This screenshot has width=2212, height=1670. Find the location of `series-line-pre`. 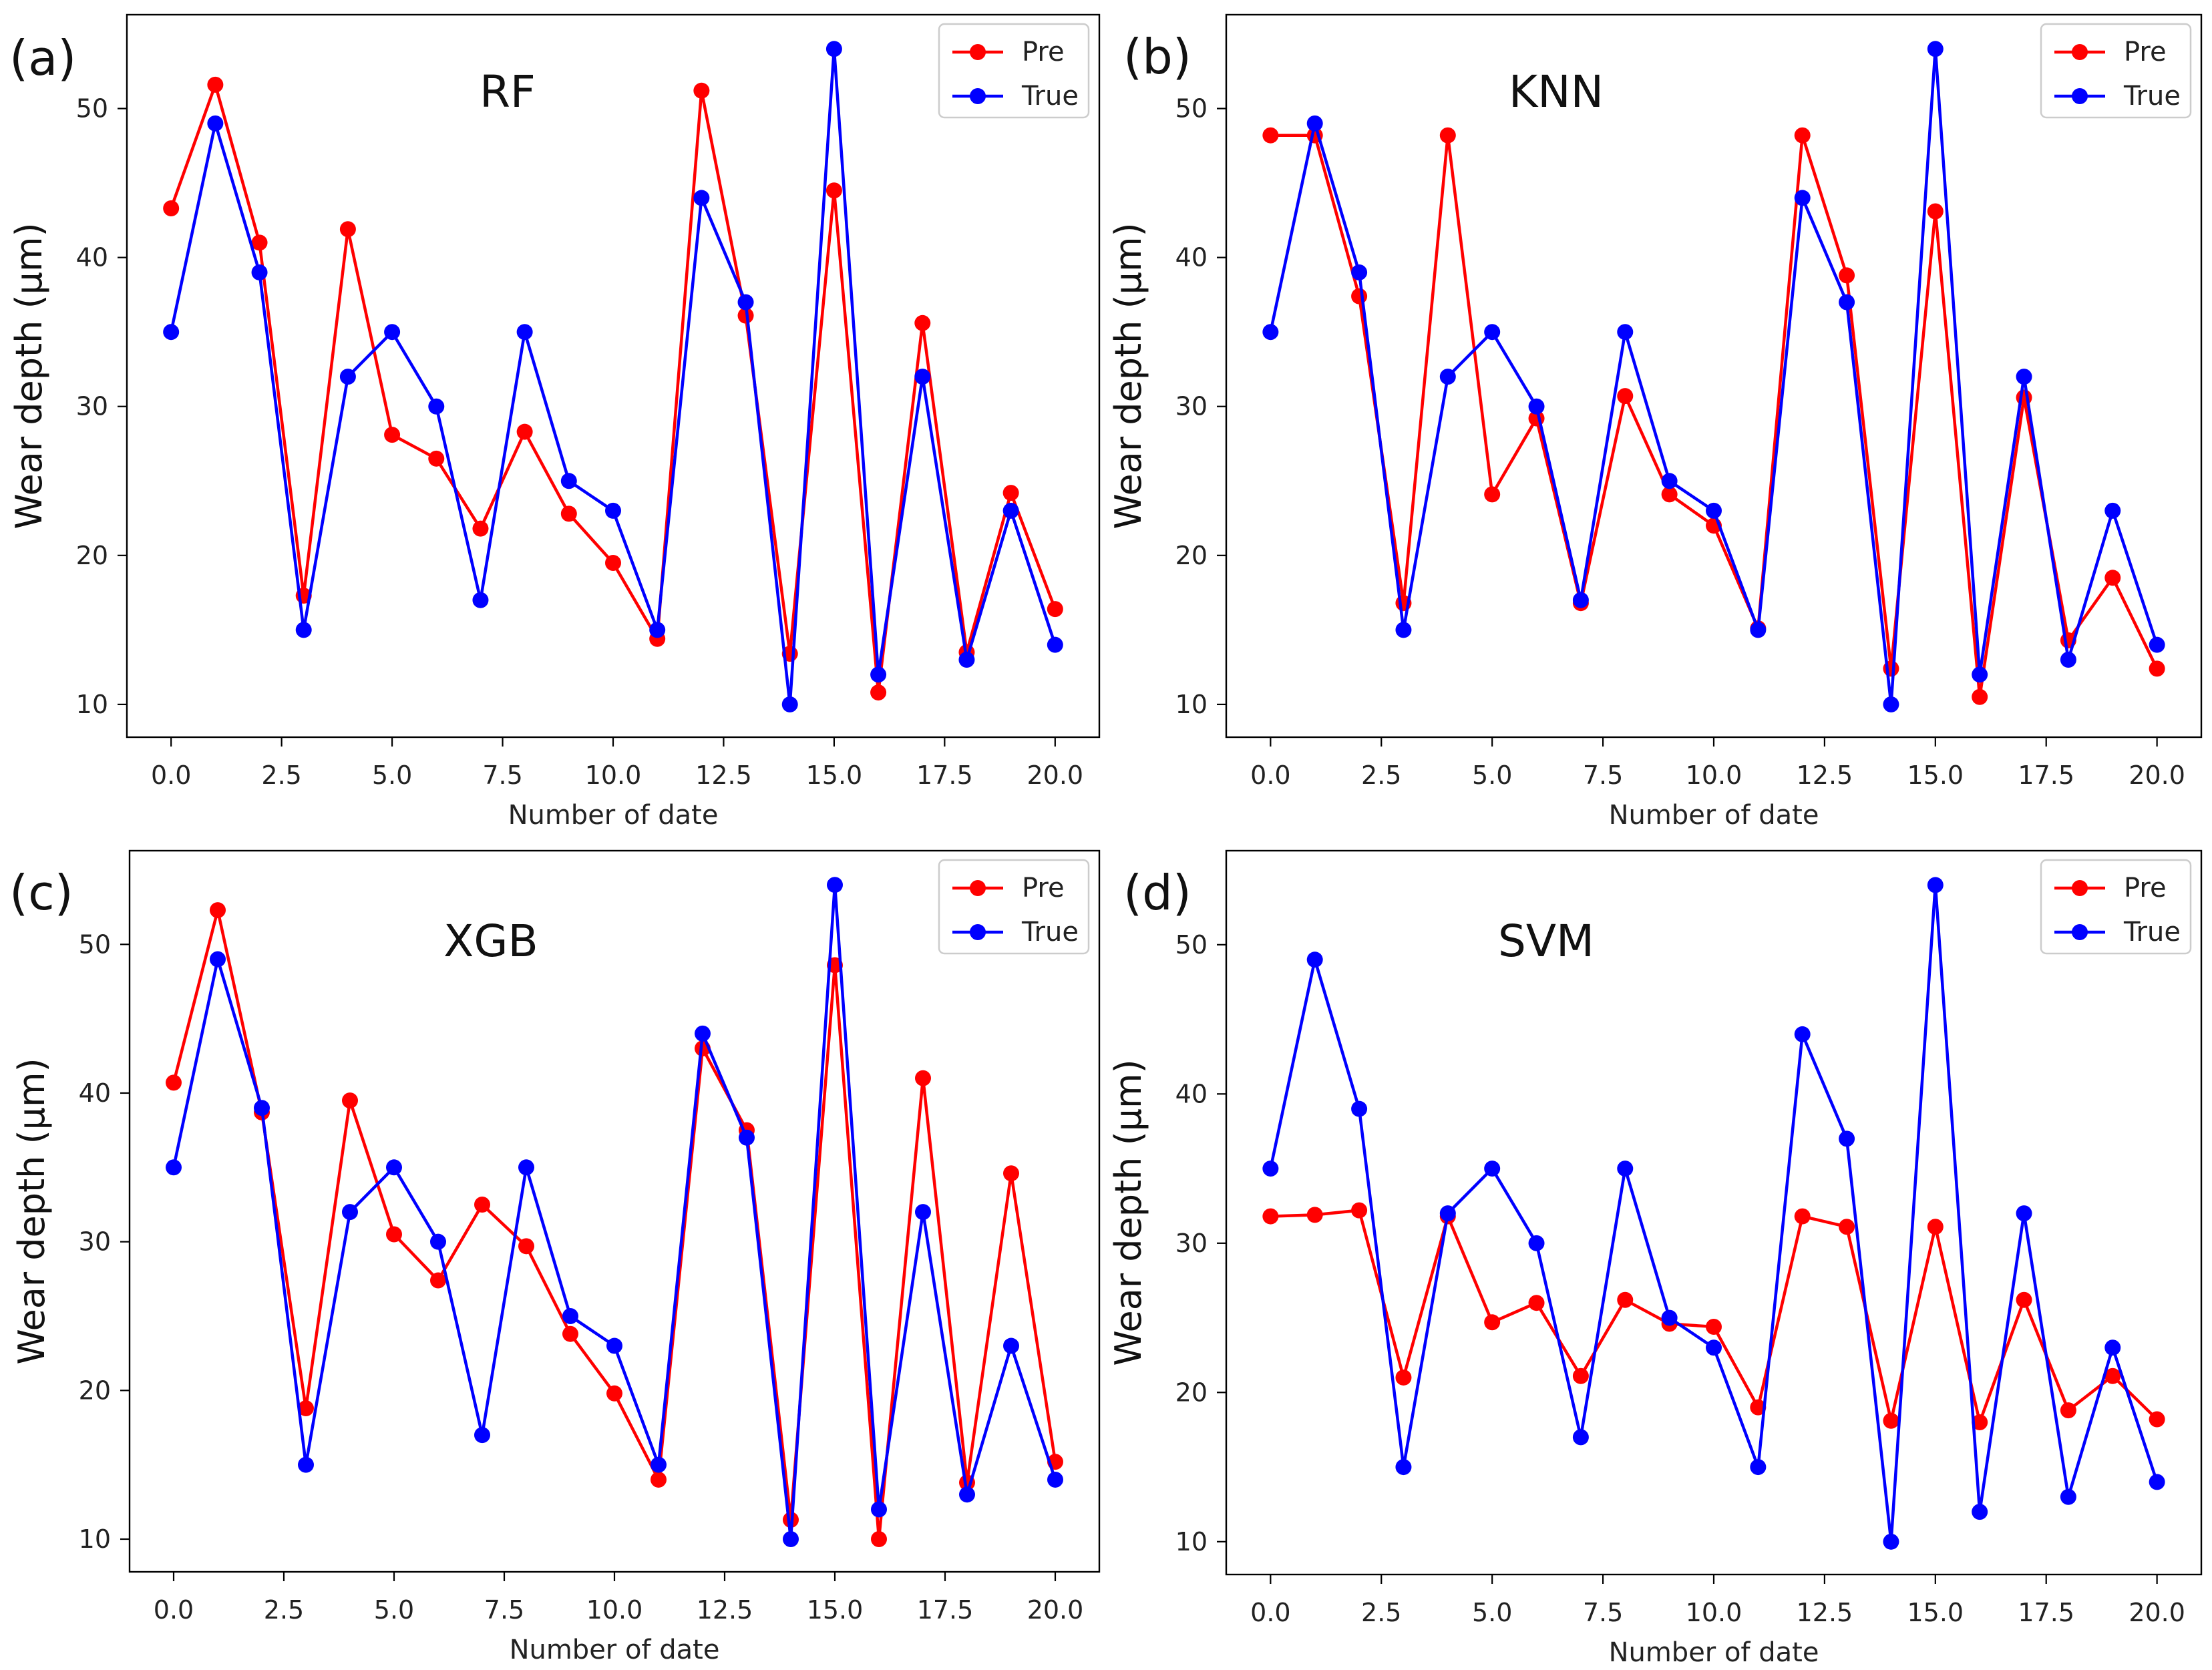

series-line-pre is located at coordinates (1714, 1316).